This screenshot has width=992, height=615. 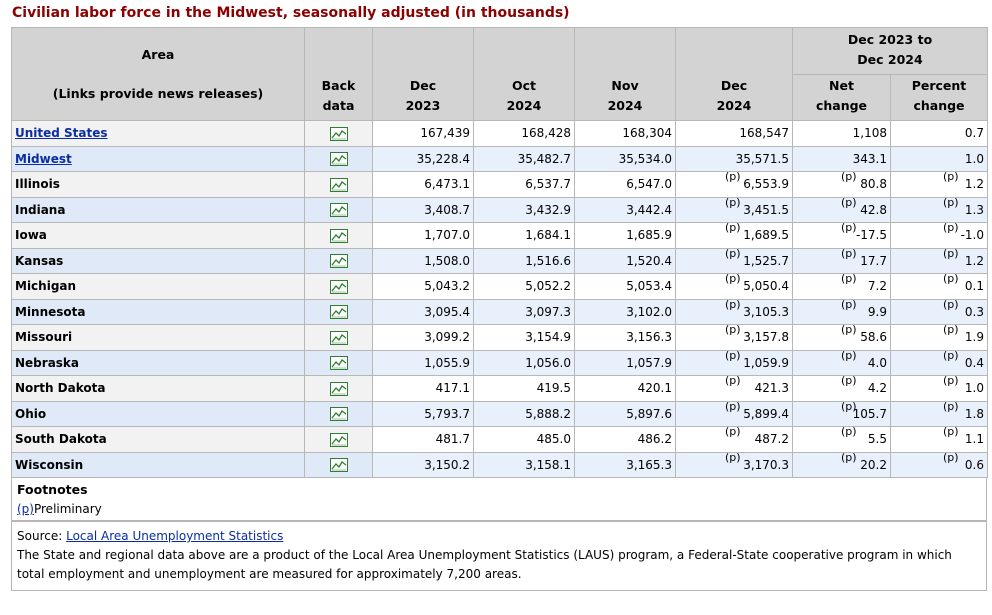 What do you see at coordinates (25, 509) in the screenshot?
I see `footnote-mark-link: (p)` at bounding box center [25, 509].